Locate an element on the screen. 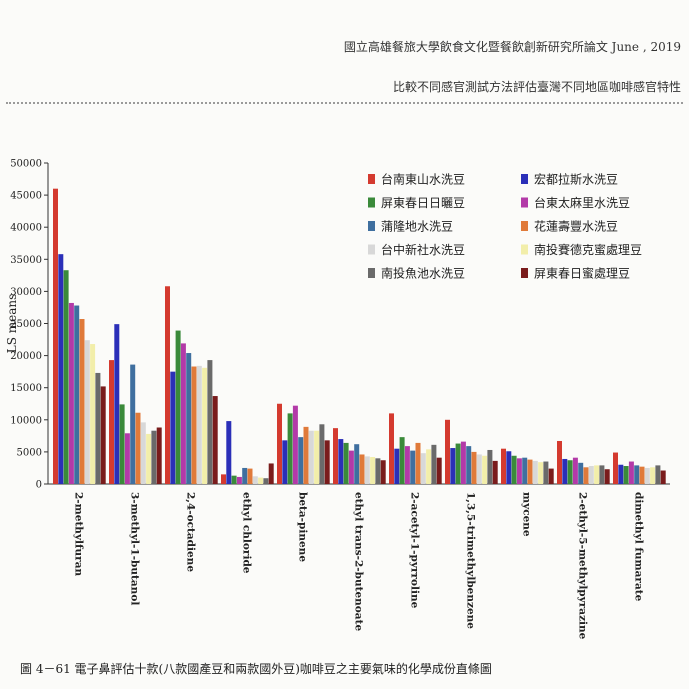 The width and height of the screenshot is (689, 689). y-tick-label: 25000 is located at coordinates (26, 324).